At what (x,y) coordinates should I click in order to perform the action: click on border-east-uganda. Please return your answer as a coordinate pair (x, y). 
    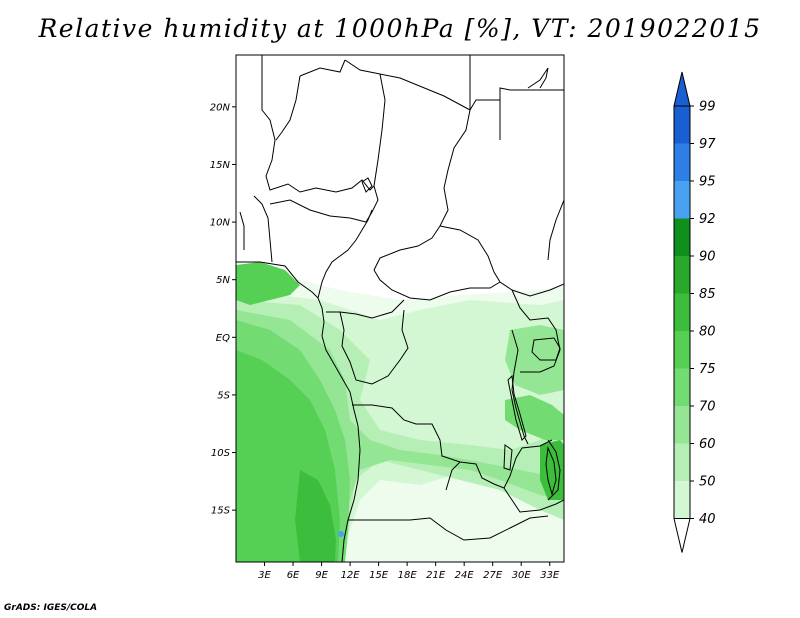
    Looking at the image, I should click on (536, 331).